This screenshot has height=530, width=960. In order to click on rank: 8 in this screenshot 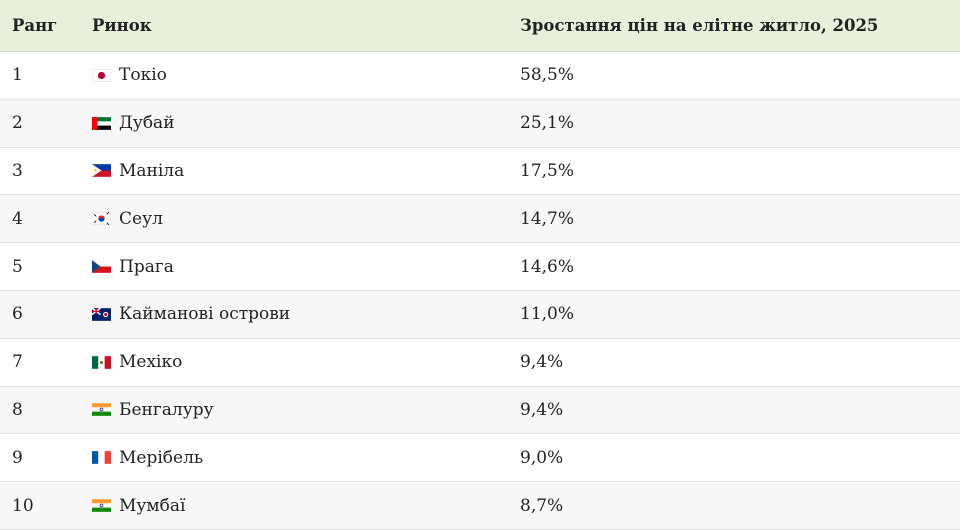, I will do `click(17, 409)`.